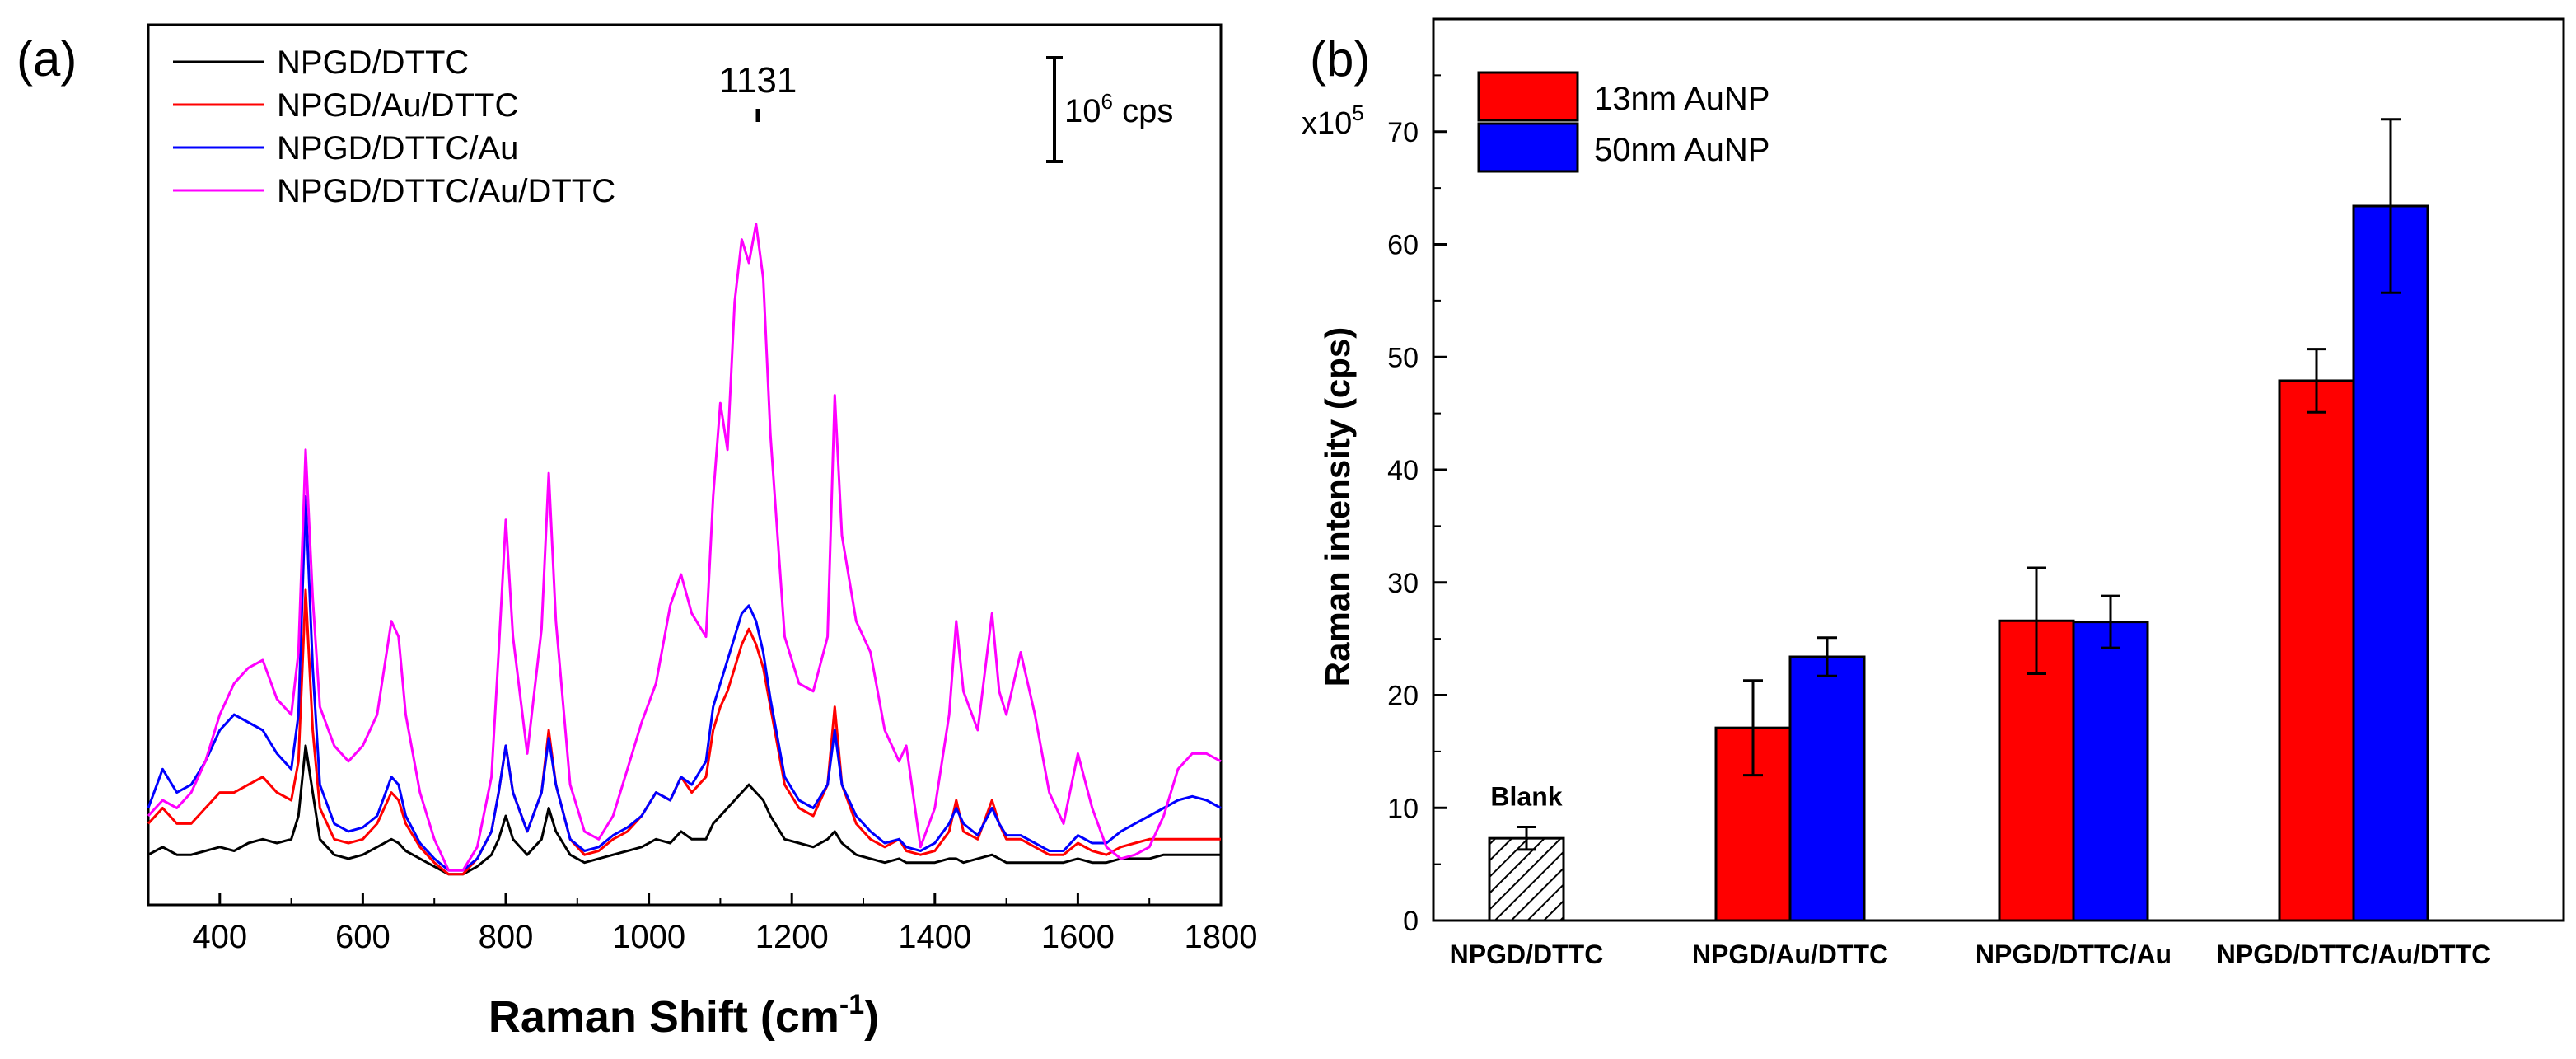 Image resolution: width=2576 pixels, height=1059 pixels. What do you see at coordinates (1078, 937) in the screenshot?
I see `x-tick-label: 1600` at bounding box center [1078, 937].